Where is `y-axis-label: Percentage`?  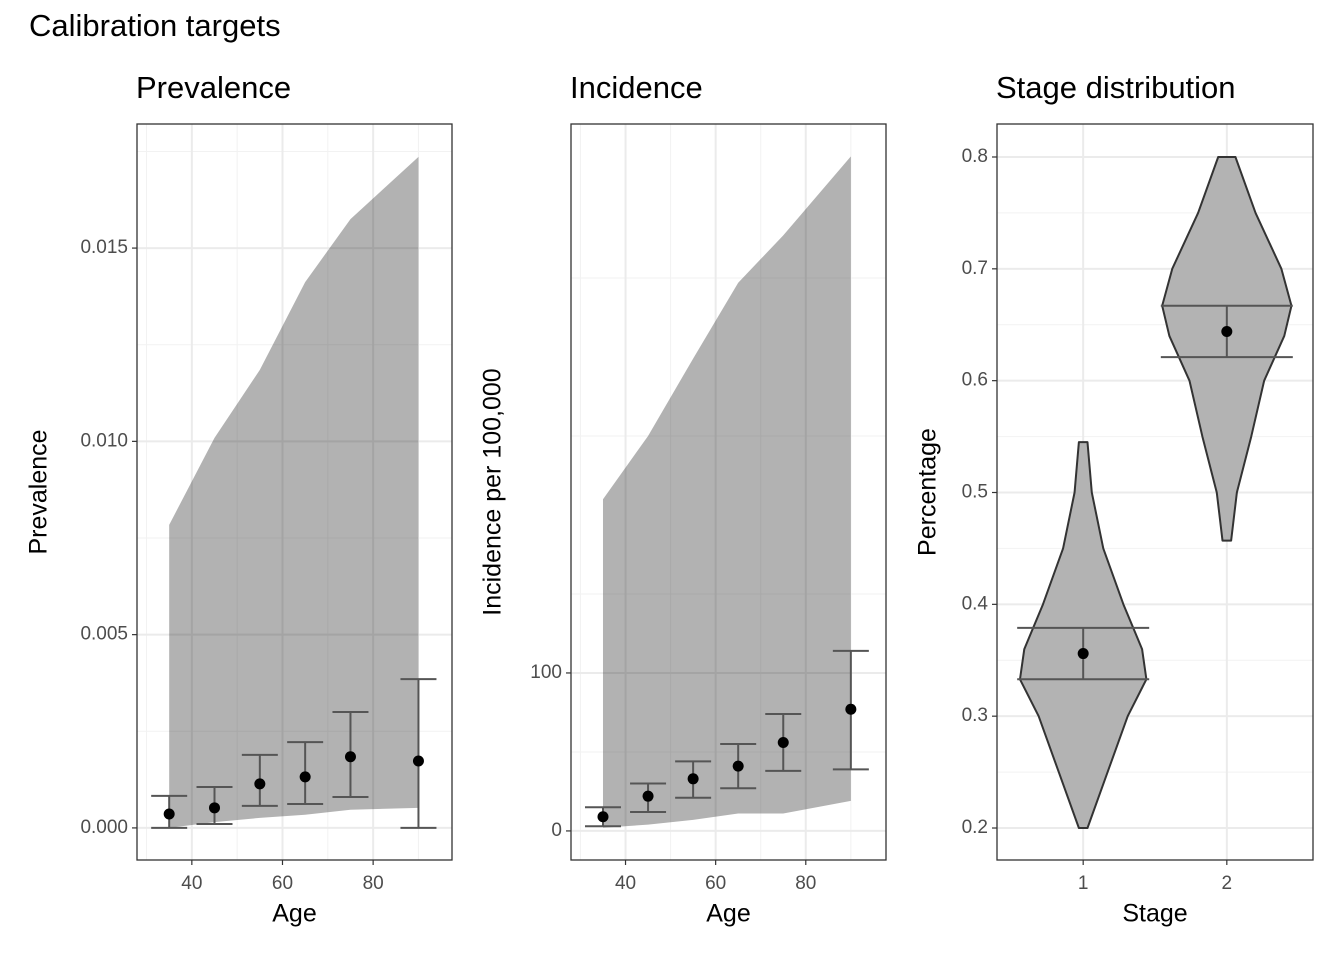 y-axis-label: Percentage is located at coordinates (928, 492).